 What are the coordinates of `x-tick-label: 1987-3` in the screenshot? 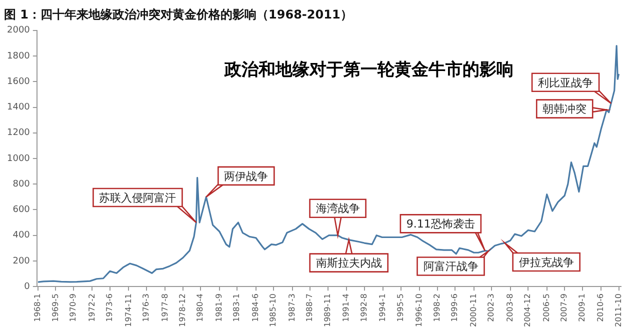 It's located at (292, 308).